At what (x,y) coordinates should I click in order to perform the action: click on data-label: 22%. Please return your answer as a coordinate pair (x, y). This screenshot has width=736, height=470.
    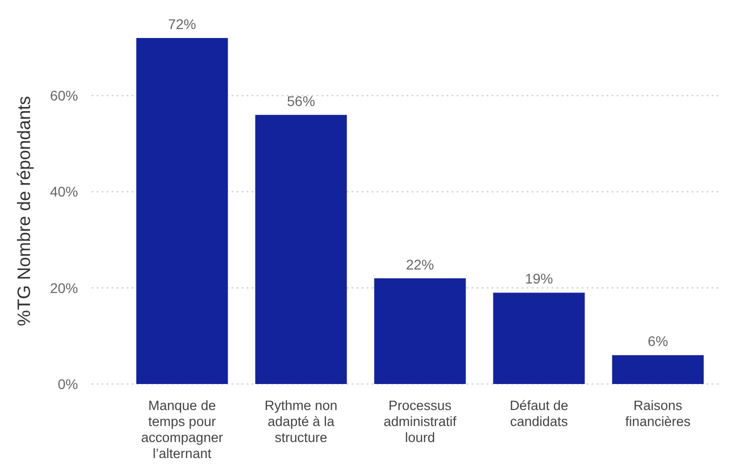
    Looking at the image, I should click on (420, 264).